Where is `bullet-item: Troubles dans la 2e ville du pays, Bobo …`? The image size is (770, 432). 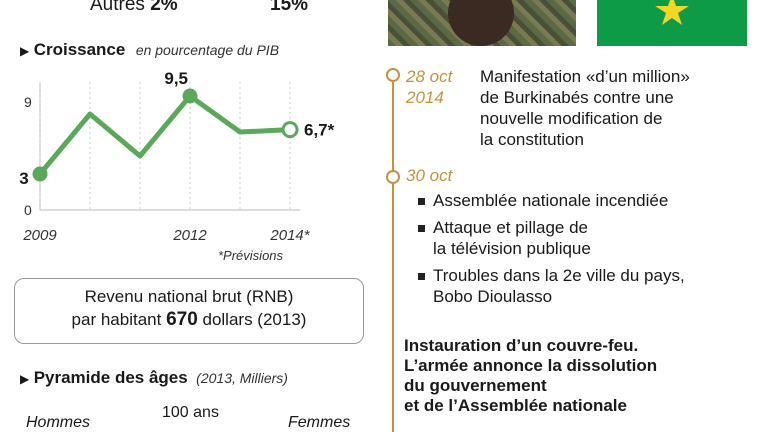
bullet-item: Troubles dans la 2e ville du pays, Bobo … is located at coordinates (551, 286).